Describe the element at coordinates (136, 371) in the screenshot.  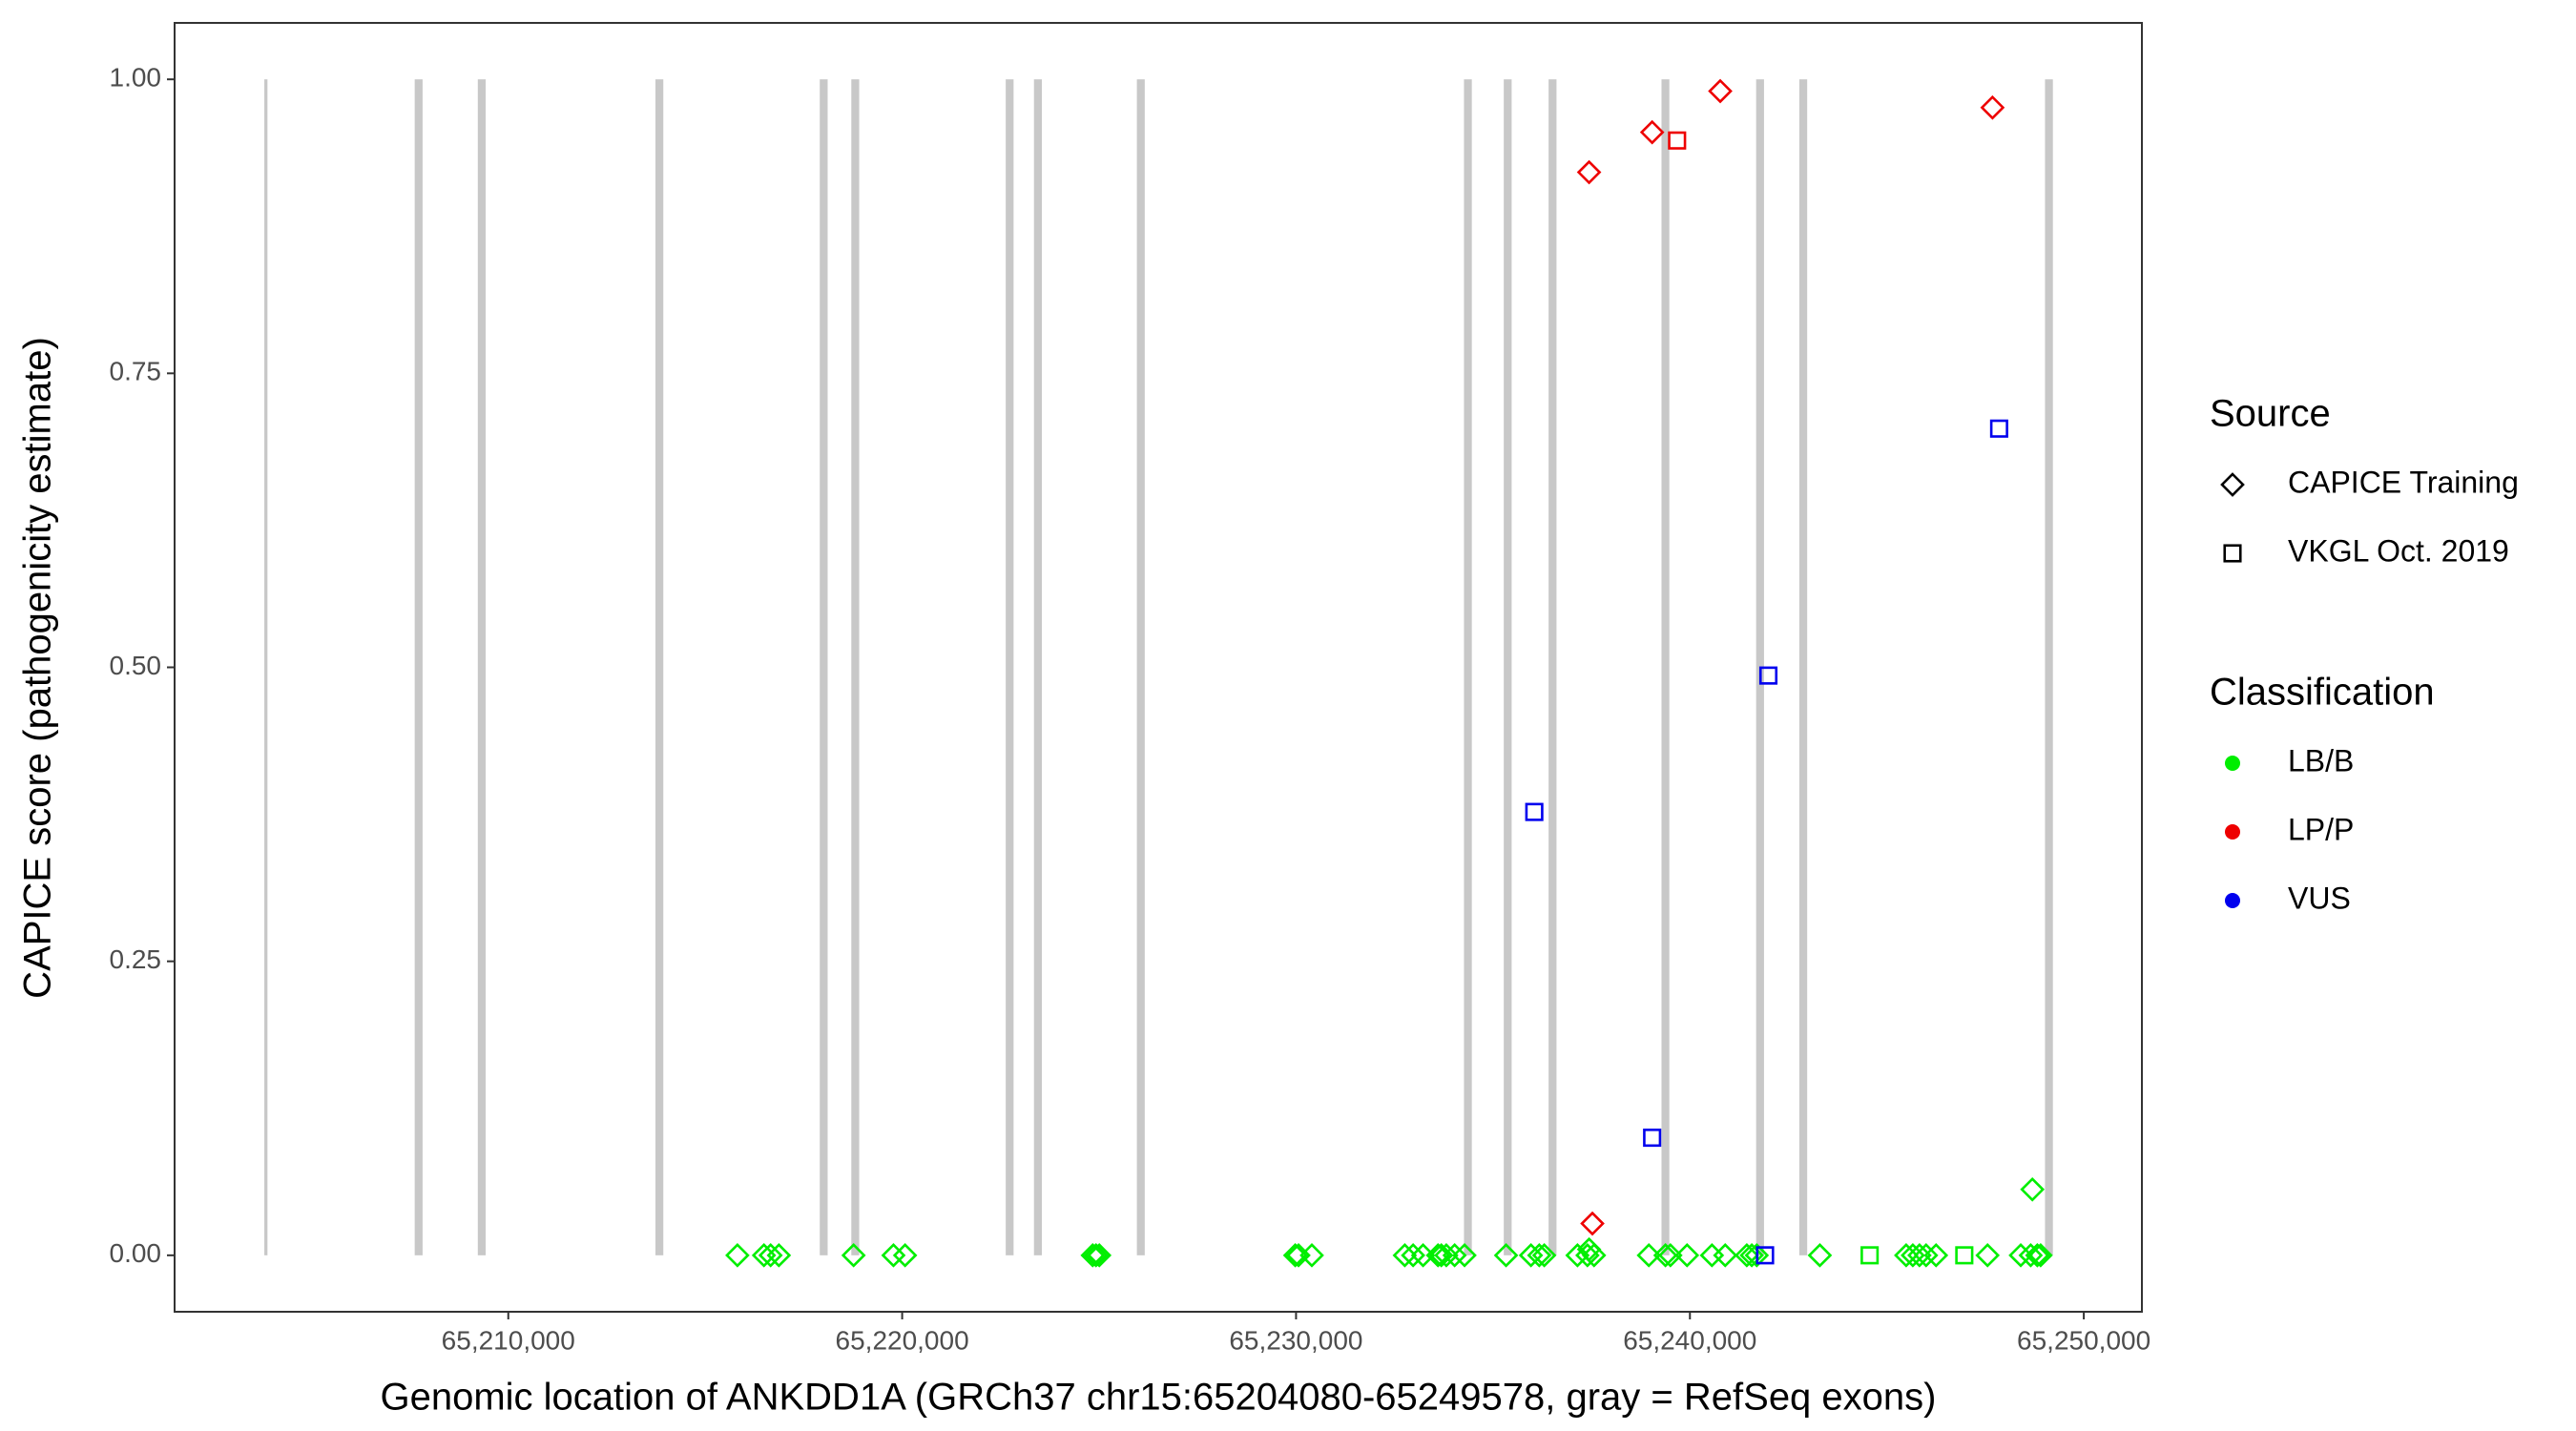
I see `y-tick-label: 0.75` at that location.